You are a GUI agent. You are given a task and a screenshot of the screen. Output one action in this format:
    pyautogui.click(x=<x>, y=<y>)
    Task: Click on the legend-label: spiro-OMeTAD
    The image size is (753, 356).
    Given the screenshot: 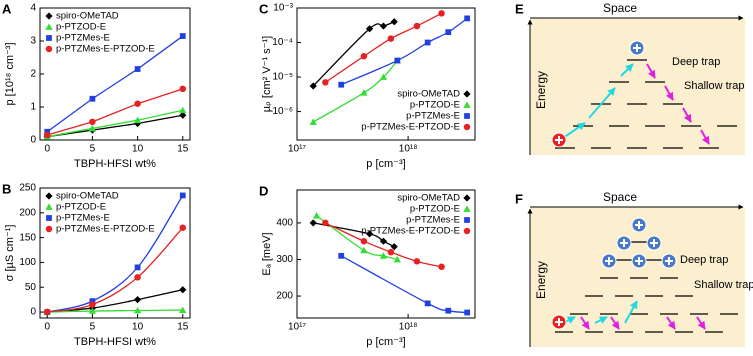 What is the action you would take?
    pyautogui.click(x=428, y=94)
    